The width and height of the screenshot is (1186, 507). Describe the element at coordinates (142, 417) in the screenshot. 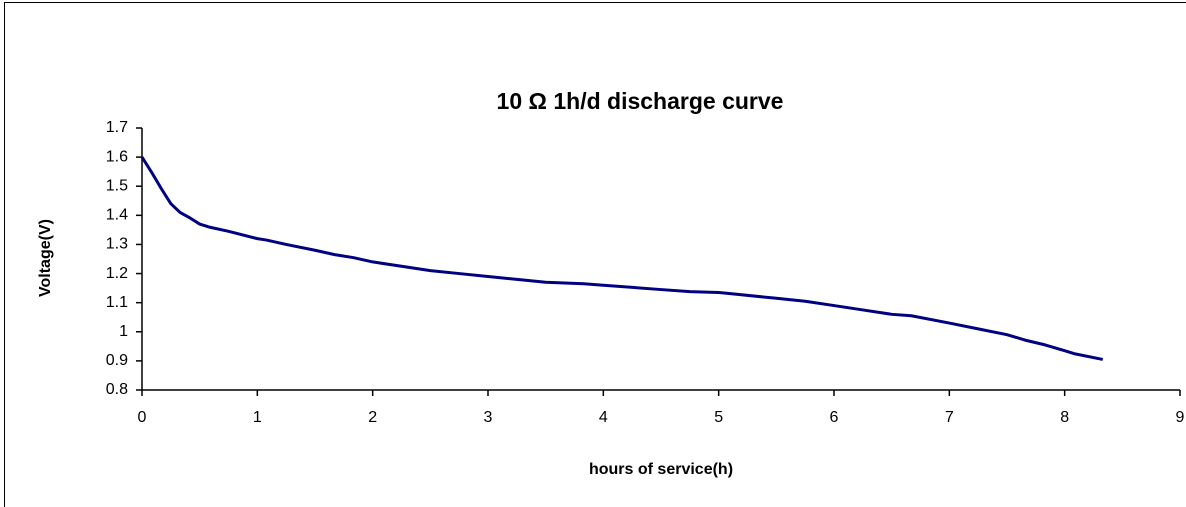

I see `x-tick-label: 0` at that location.